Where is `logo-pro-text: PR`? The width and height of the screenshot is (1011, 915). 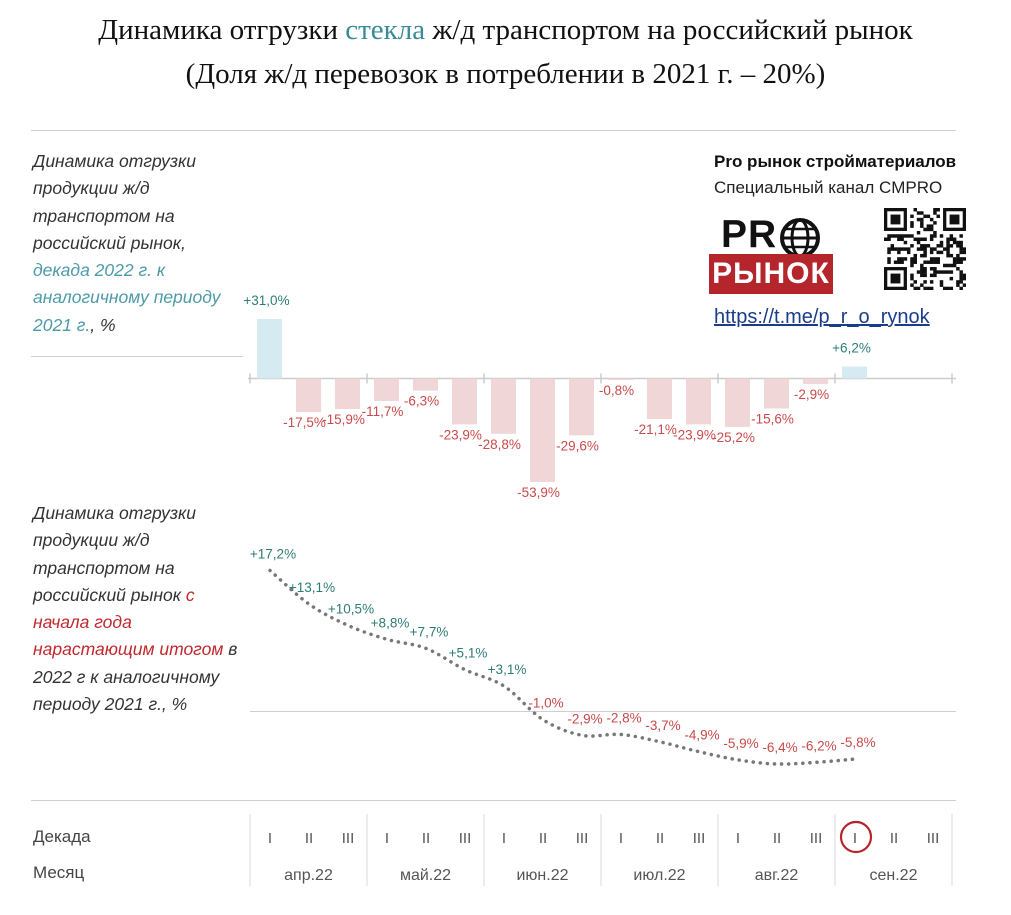
logo-pro-text: PR is located at coordinates (749, 234).